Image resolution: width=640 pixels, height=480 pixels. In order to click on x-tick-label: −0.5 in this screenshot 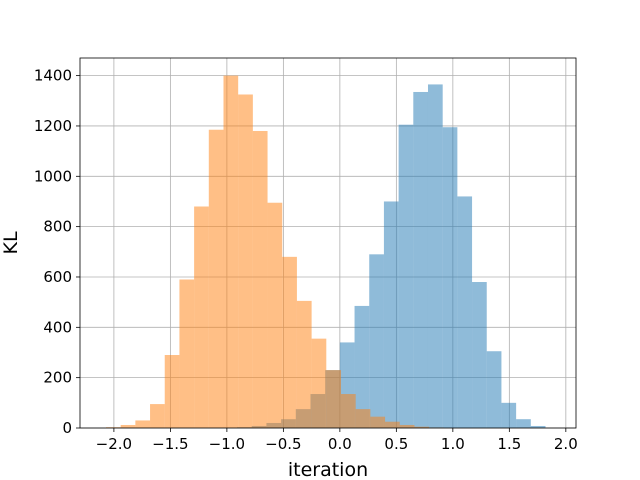, I will do `click(283, 444)`.